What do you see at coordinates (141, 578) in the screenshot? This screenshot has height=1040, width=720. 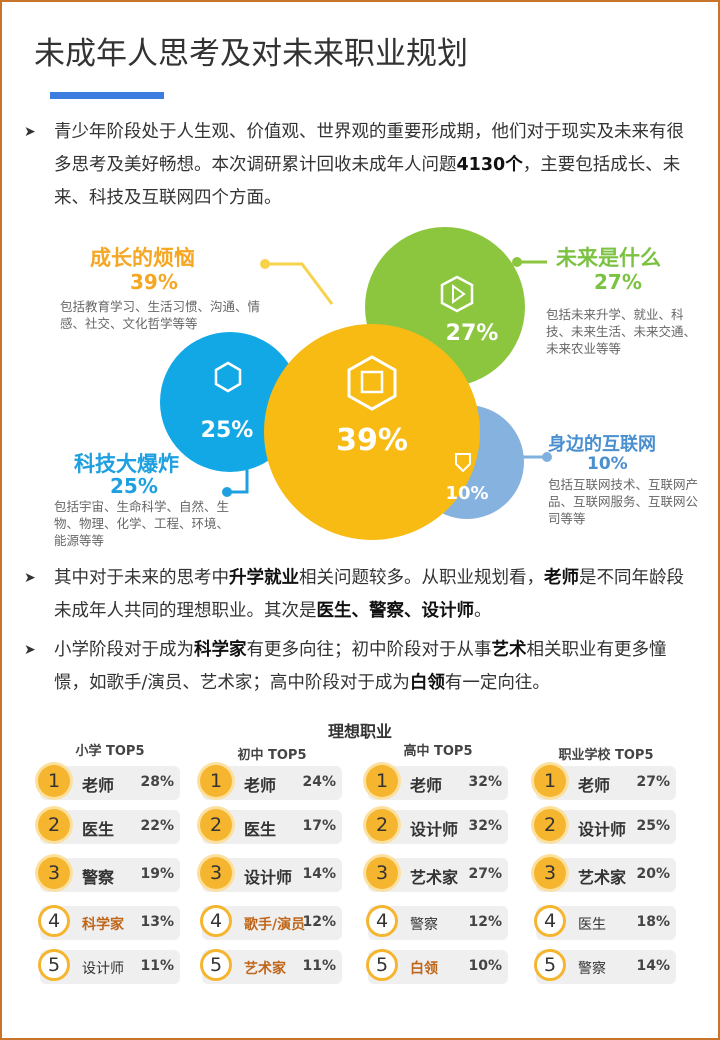 I see `text-segment: 其中对于未来的思考中` at bounding box center [141, 578].